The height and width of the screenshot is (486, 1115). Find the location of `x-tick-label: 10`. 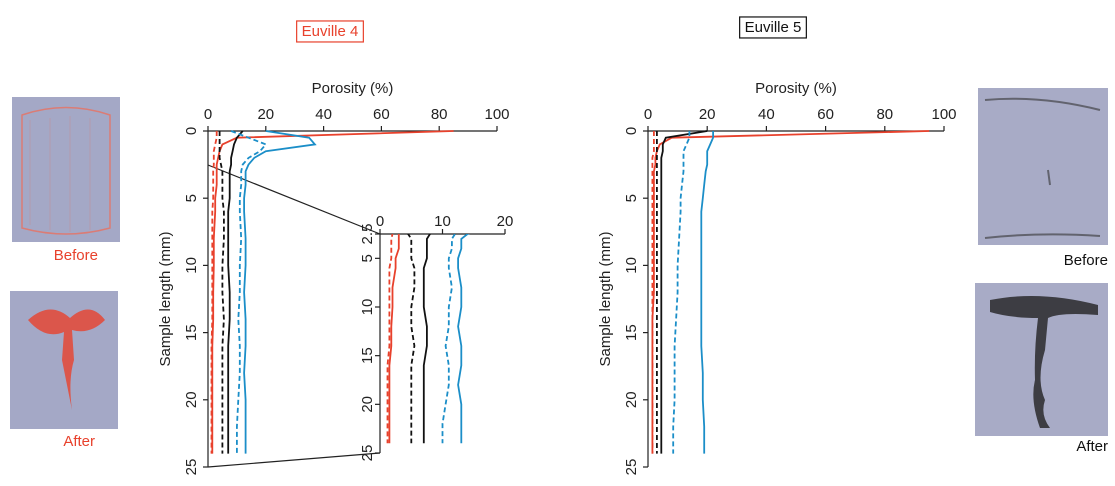

x-tick-label: 10 is located at coordinates (442, 221).